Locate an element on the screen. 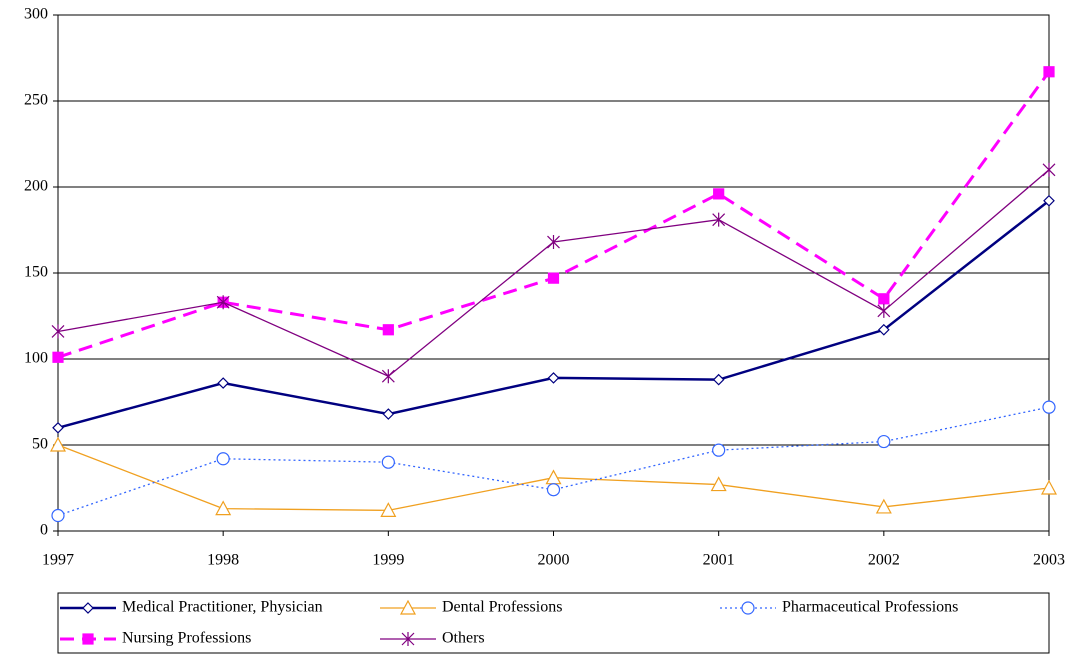 The height and width of the screenshot is (654, 1078). x-tick-label: 1999 is located at coordinates (388, 560).